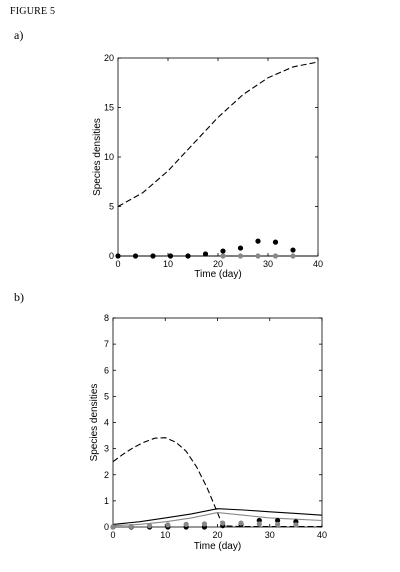 The width and height of the screenshot is (400, 572). I want to click on chart-a-y-axis-title: Species densities, so click(97, 157).